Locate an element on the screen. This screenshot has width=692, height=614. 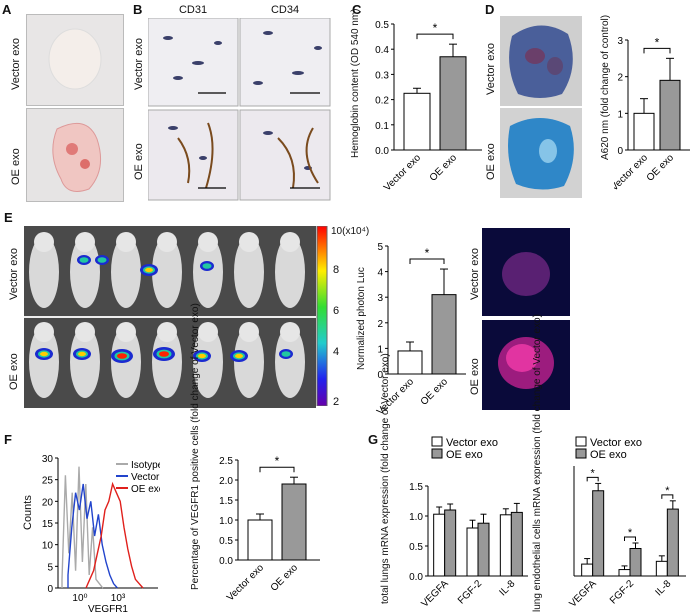
photo-a-oe is located at coordinates (75, 155).